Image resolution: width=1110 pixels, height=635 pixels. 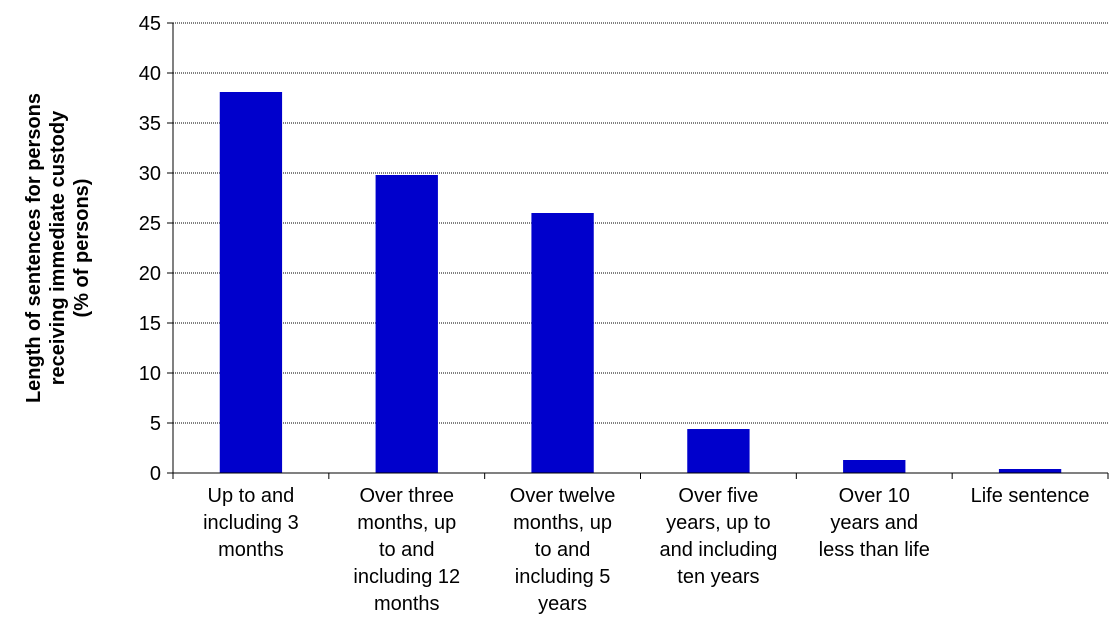 What do you see at coordinates (34, 248) in the screenshot?
I see `y-axis-title-line: Length of sentences for persons` at bounding box center [34, 248].